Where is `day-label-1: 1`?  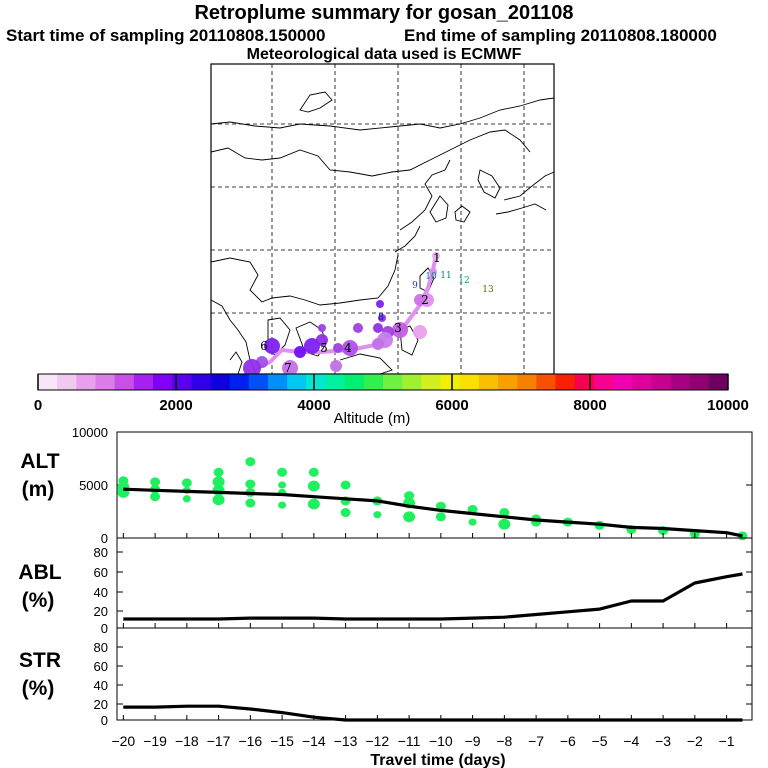
day-label-1: 1 is located at coordinates (437, 258).